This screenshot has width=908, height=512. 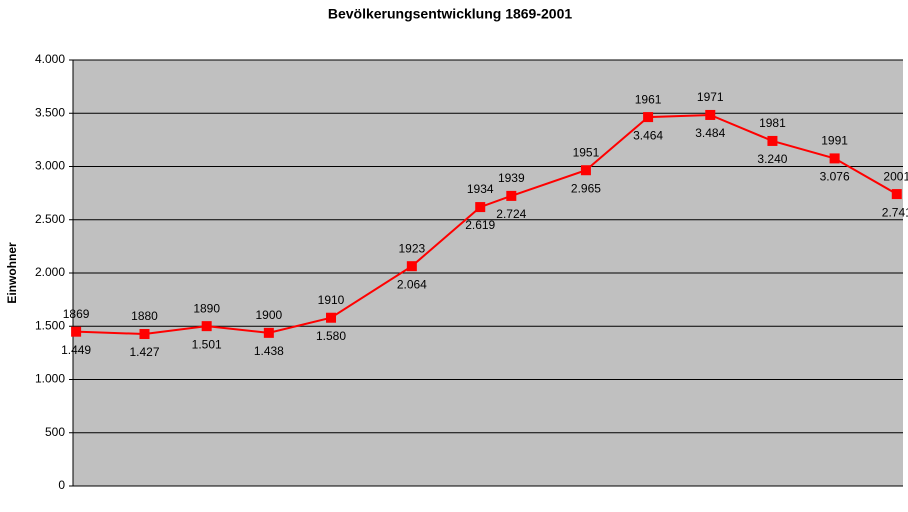 I want to click on point-year-label: 1971, so click(x=710, y=97).